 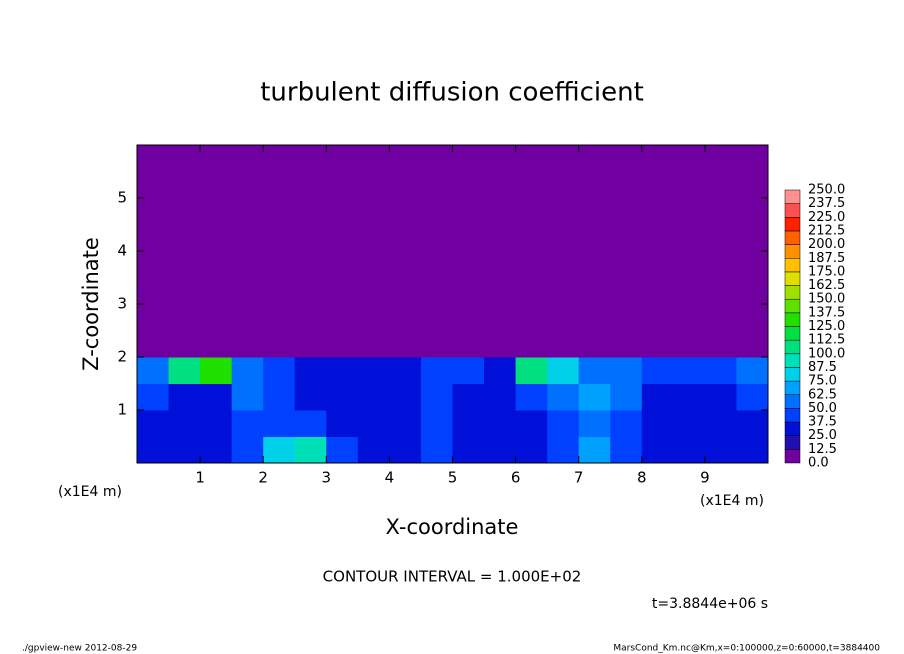 What do you see at coordinates (732, 501) in the screenshot?
I see `x-unit-label: (x1E4 m)` at bounding box center [732, 501].